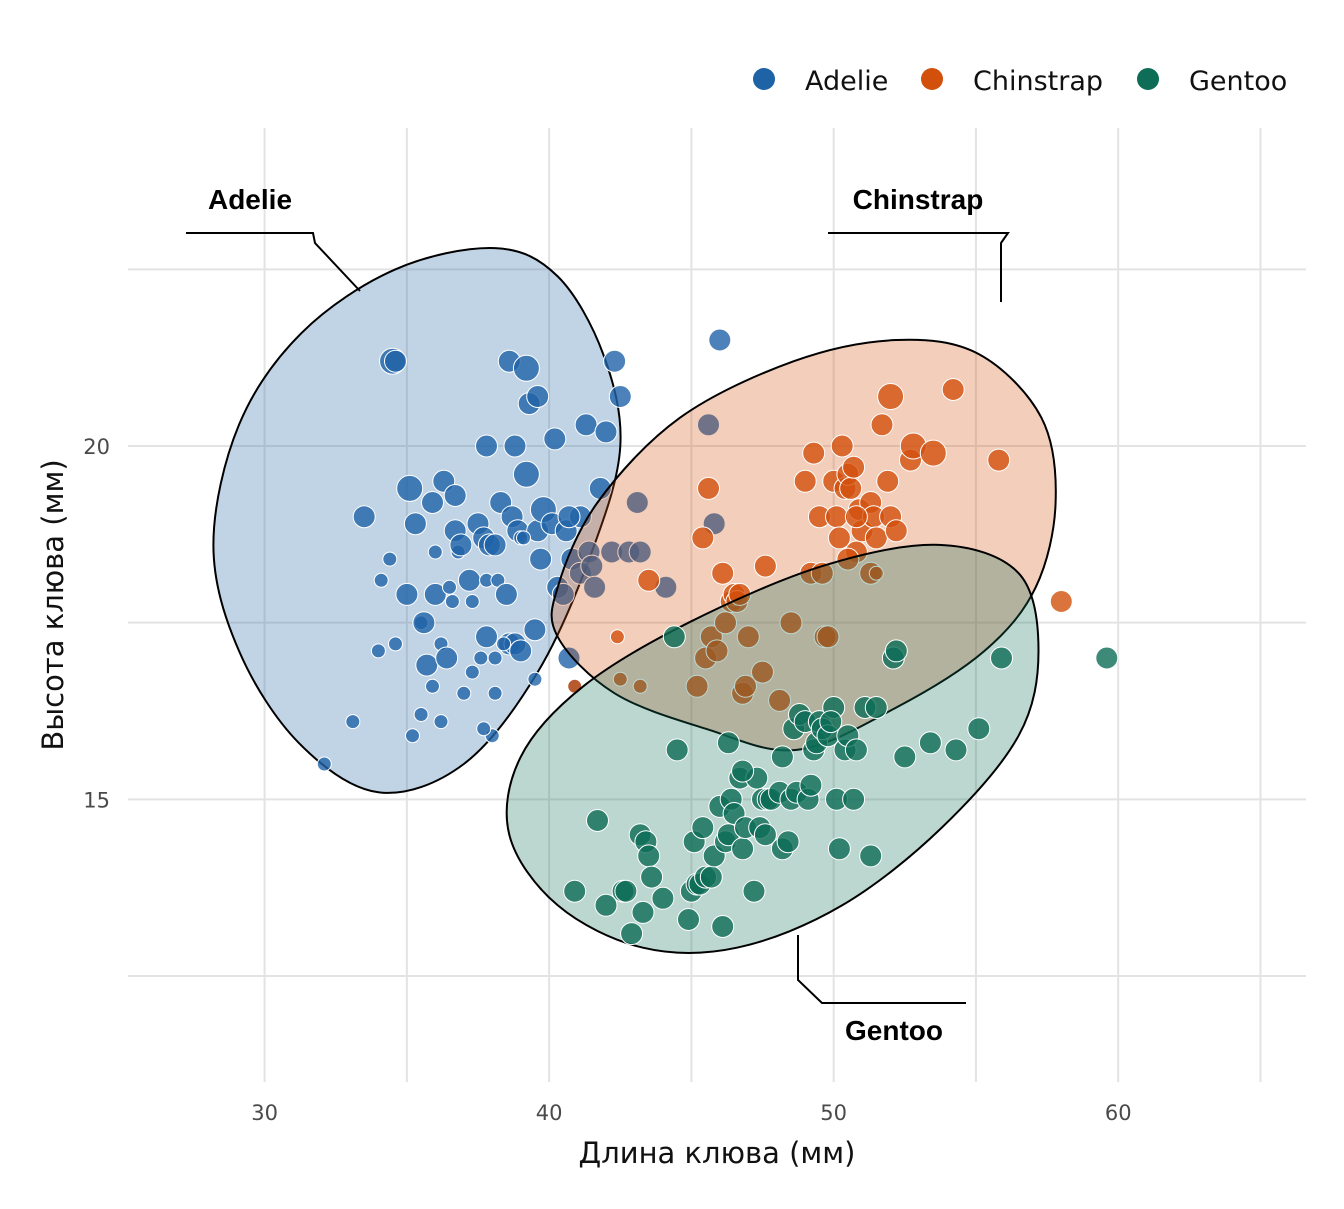  I want to click on legend-item-chinstrap: Chinstrap, so click(1012, 81).